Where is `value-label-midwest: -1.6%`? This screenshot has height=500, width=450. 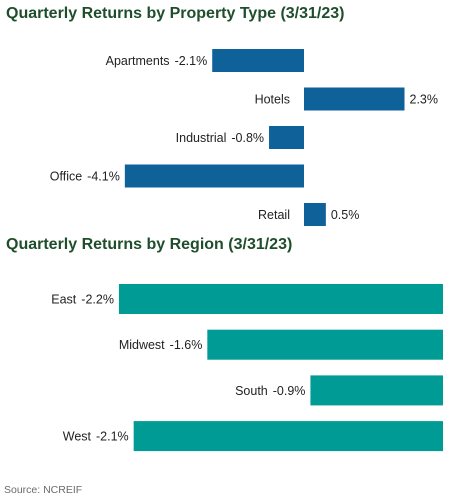 value-label-midwest: -1.6% is located at coordinates (186, 345).